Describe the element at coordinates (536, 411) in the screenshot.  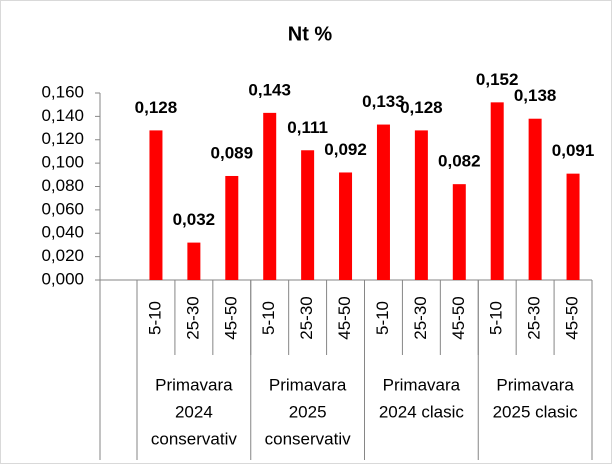
I see `group-label: 2025 clasic` at that location.